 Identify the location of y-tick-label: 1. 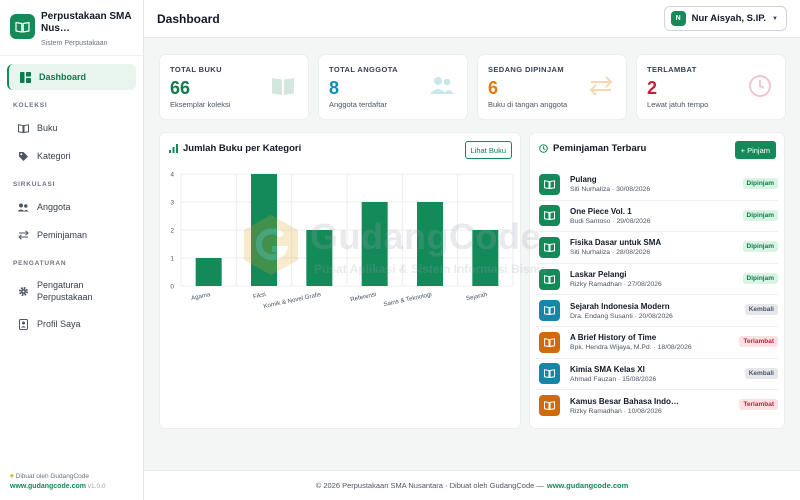
(172, 259).